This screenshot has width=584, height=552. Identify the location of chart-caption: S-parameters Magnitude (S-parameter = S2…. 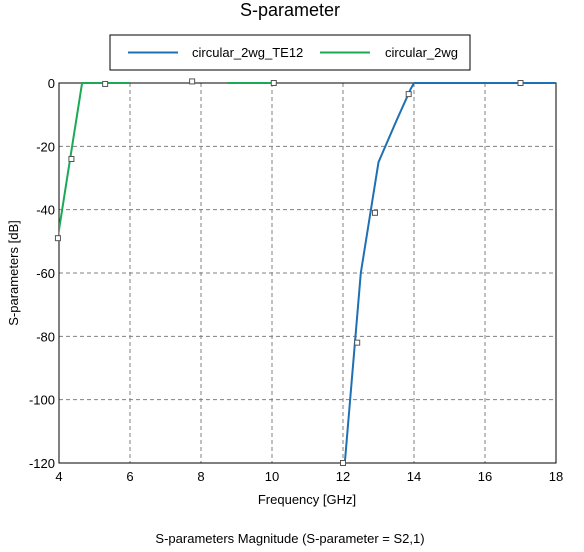
(289, 538).